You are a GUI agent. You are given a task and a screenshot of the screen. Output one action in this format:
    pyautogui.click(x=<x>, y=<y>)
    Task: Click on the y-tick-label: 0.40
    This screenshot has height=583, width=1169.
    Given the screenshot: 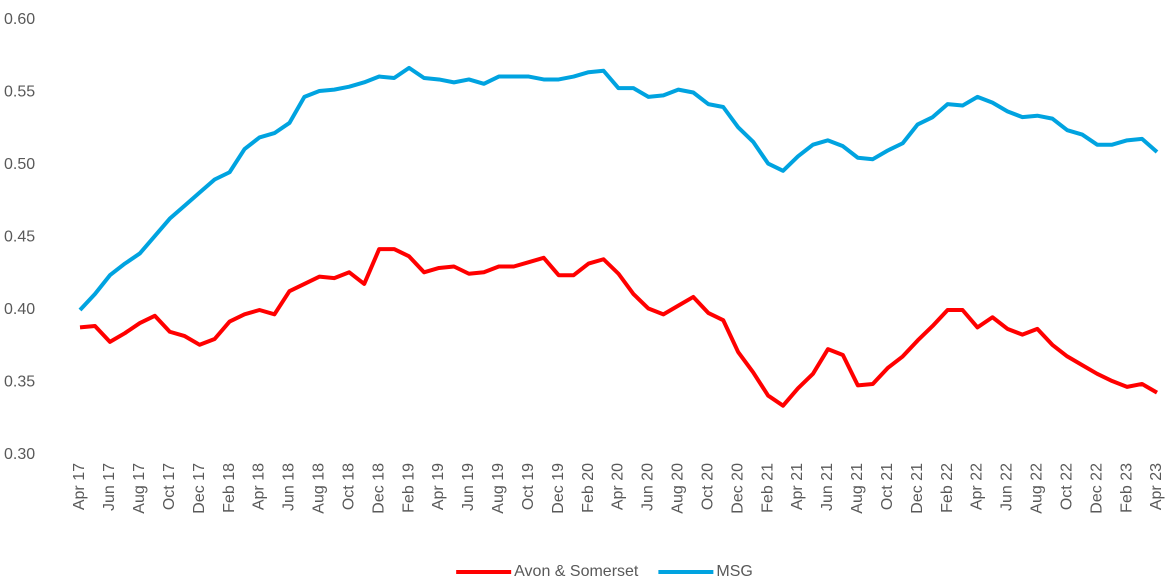 What is the action you would take?
    pyautogui.click(x=19, y=309)
    